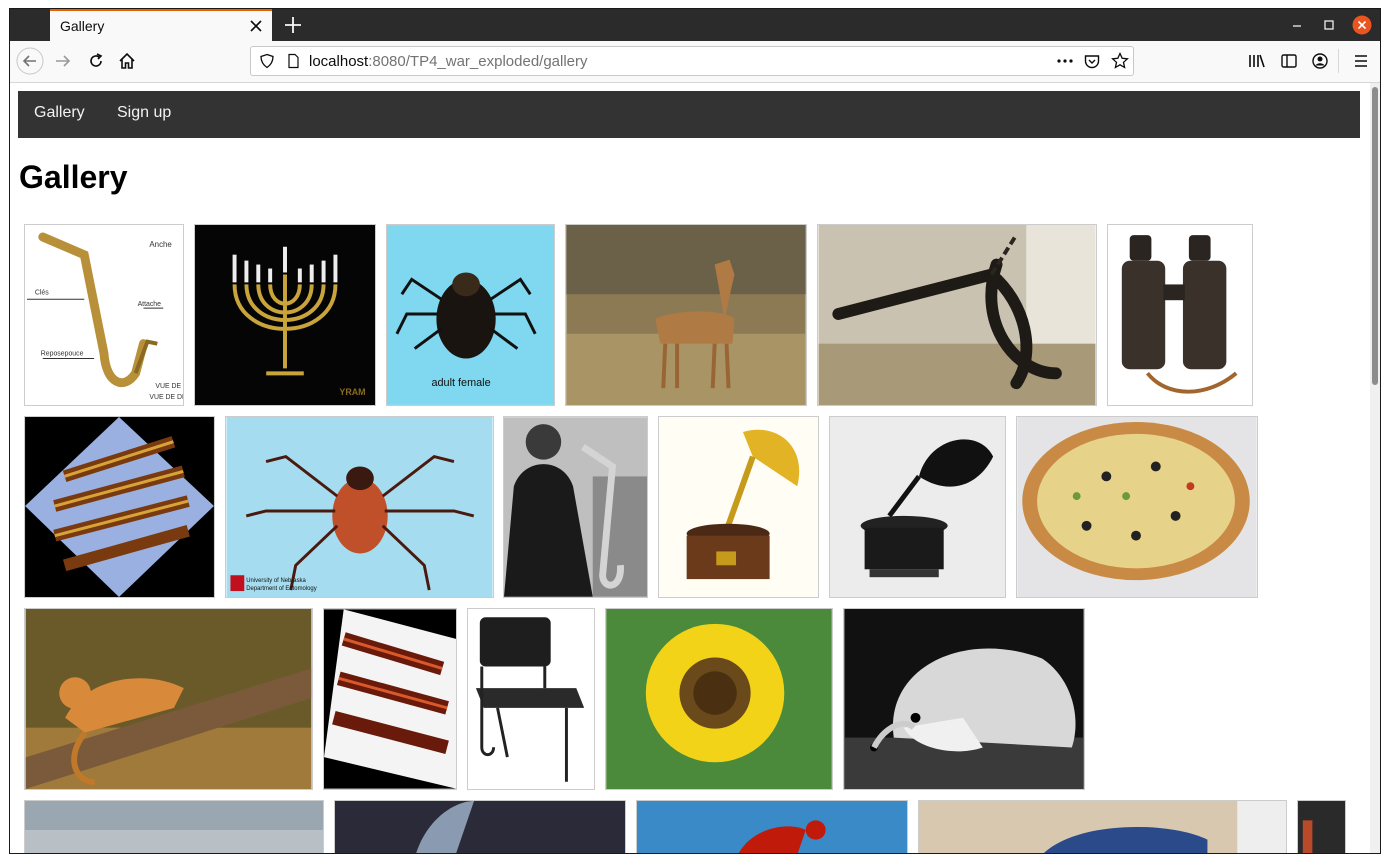  Describe the element at coordinates (293, 25) in the screenshot. I see `new-tab-icon` at that location.